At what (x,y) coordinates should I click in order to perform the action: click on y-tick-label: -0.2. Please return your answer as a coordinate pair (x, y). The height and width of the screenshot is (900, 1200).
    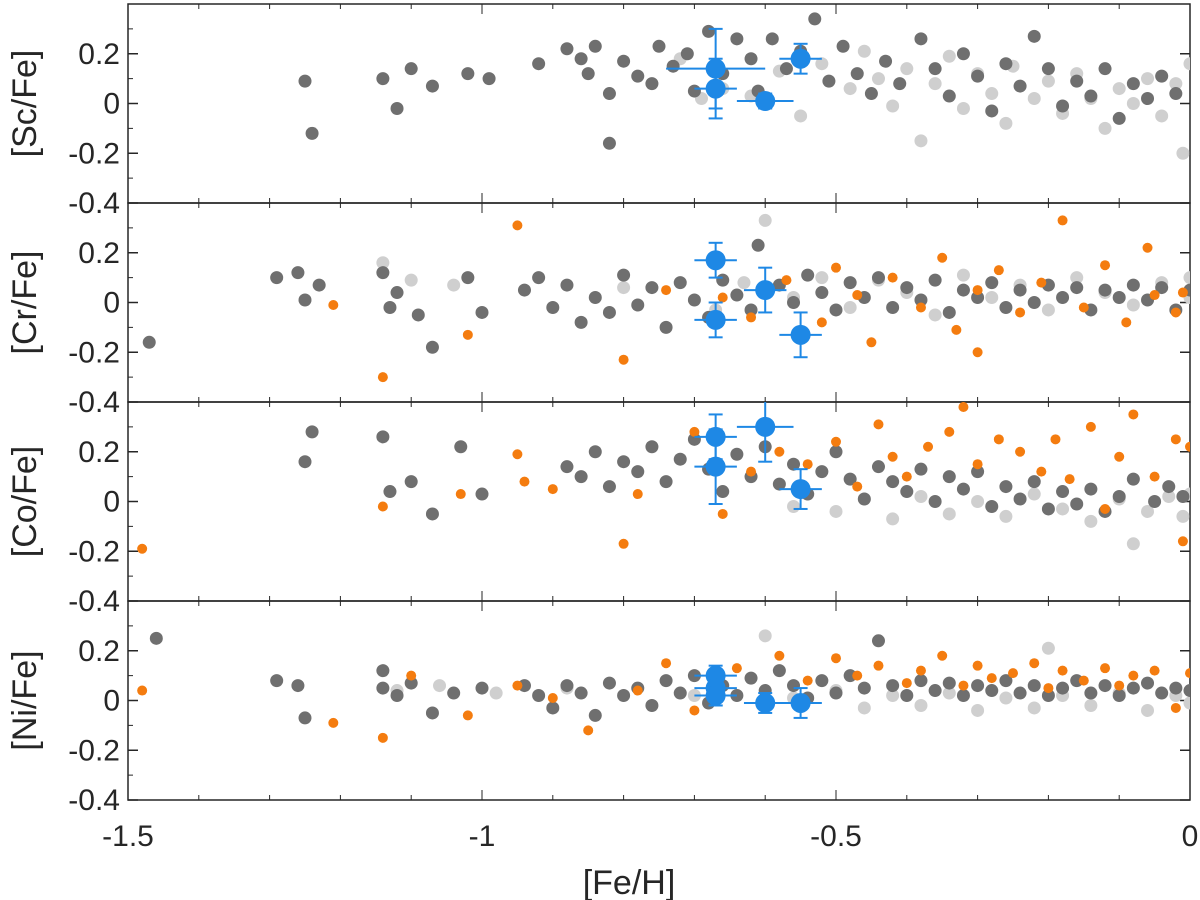
    Looking at the image, I should click on (94, 750).